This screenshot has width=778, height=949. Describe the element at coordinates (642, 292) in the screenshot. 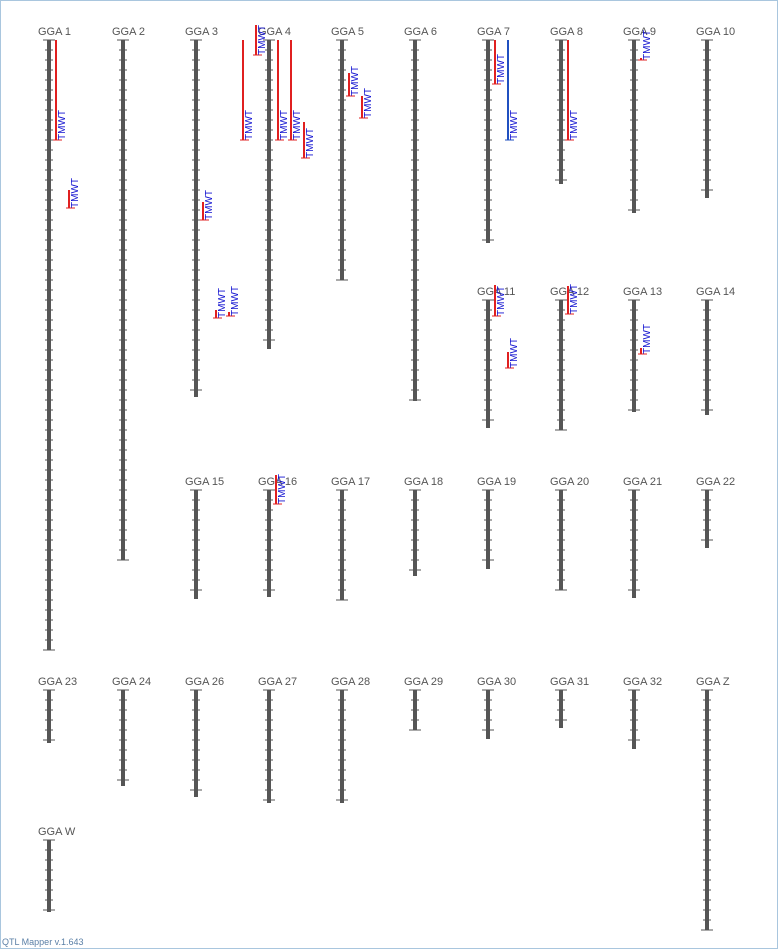

I see `chromosome-label: GGA 13` at that location.